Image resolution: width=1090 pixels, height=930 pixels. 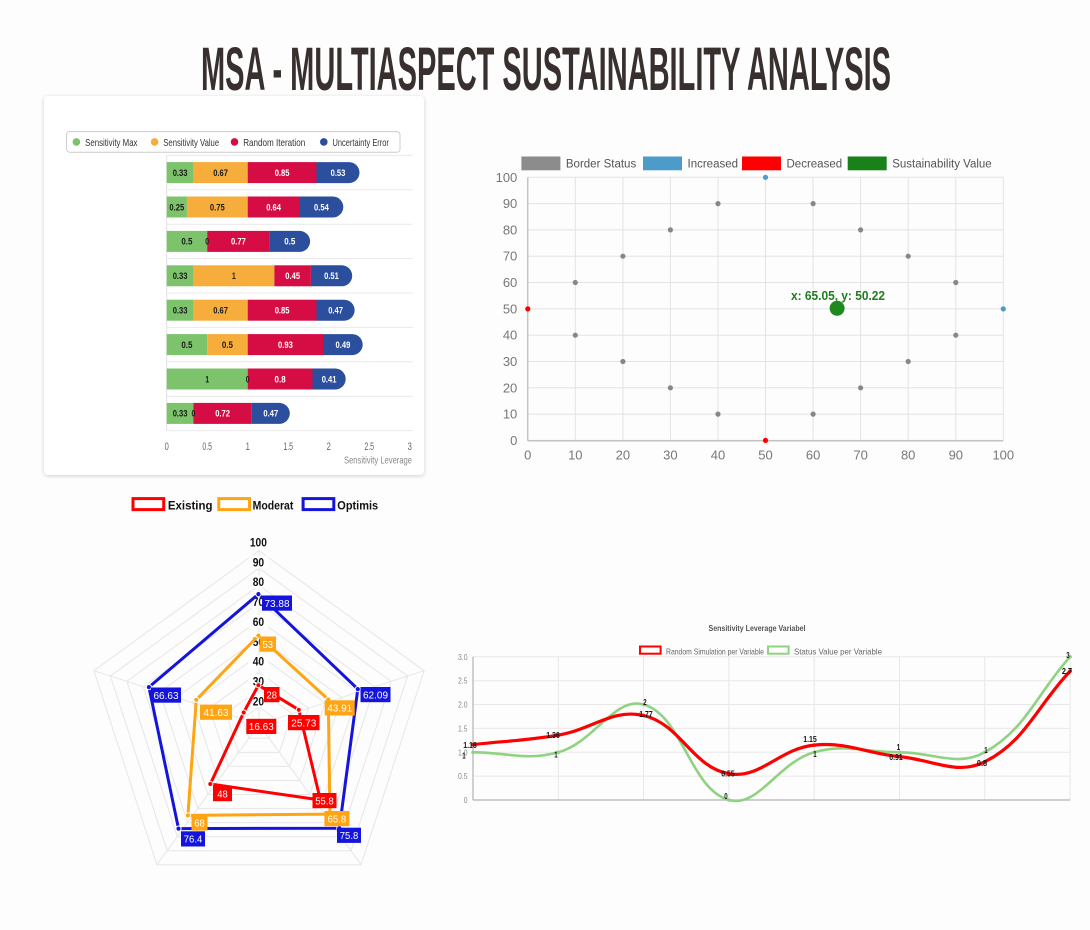 I want to click on svg-text: 0.41, so click(x=329, y=379).